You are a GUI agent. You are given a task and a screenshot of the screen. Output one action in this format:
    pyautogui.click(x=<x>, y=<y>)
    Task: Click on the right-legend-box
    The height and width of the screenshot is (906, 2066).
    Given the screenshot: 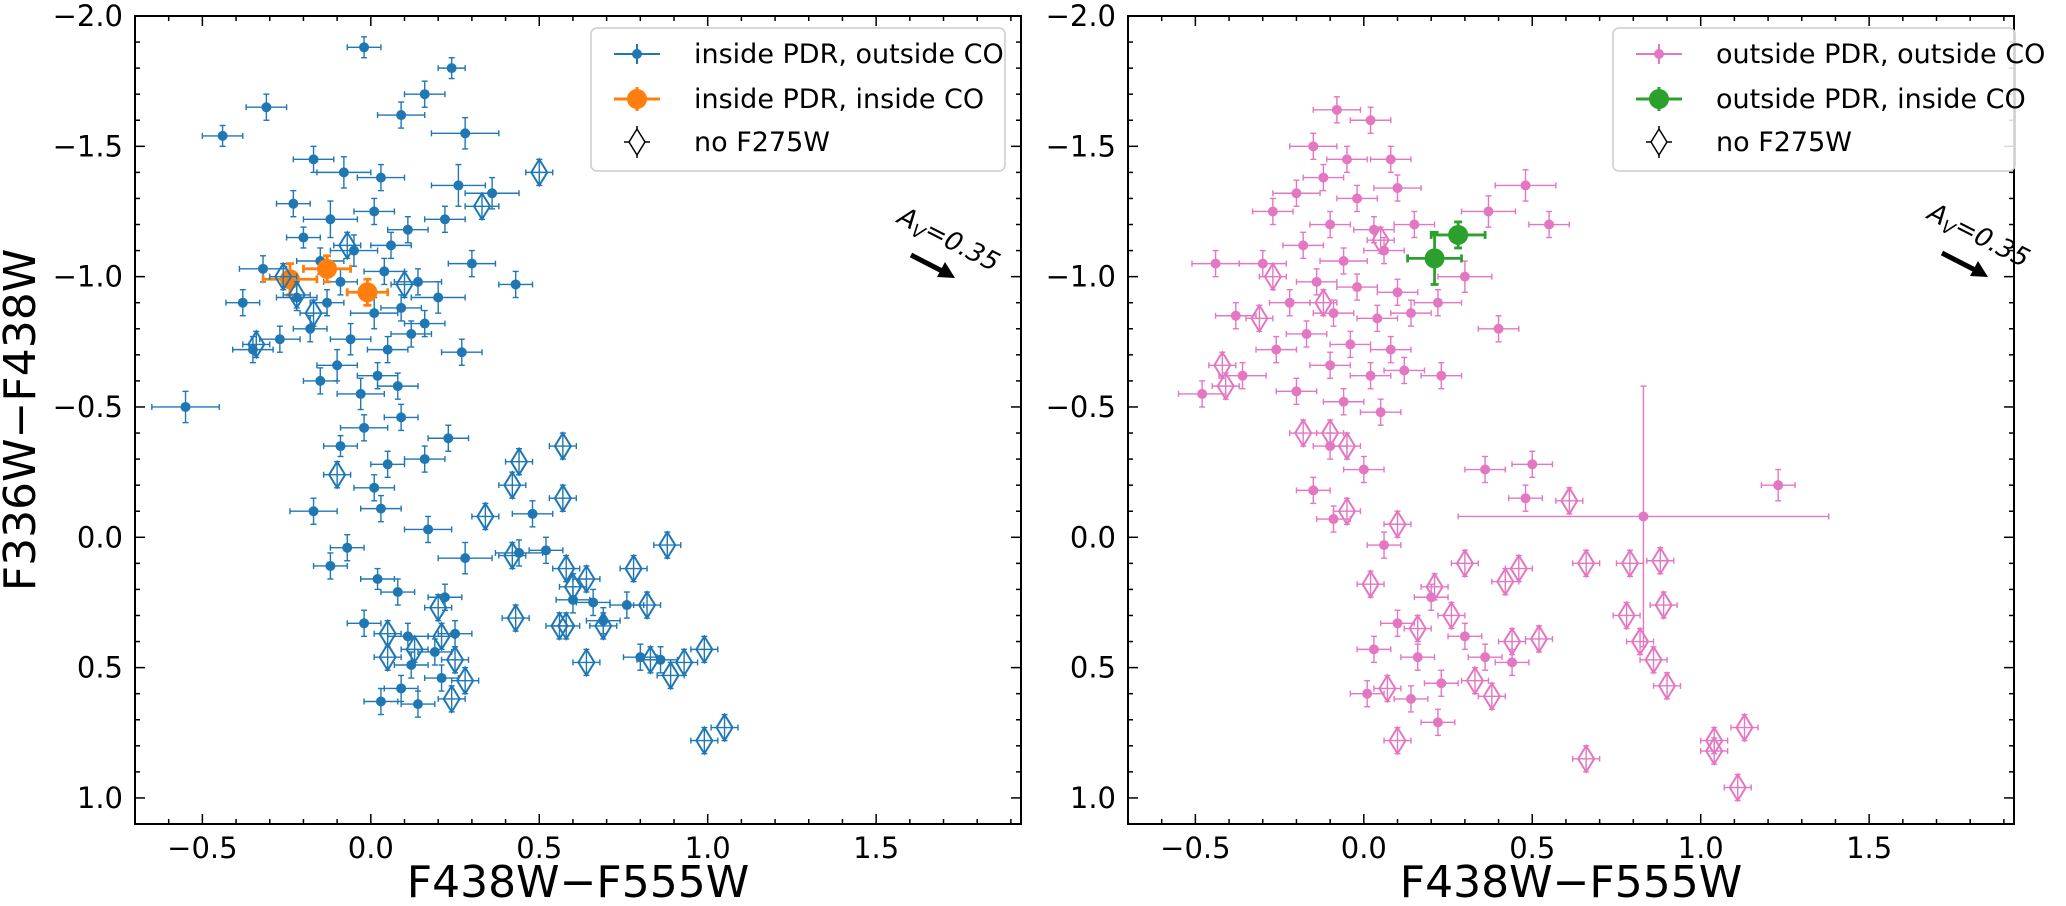 What is the action you would take?
    pyautogui.click(x=1814, y=99)
    